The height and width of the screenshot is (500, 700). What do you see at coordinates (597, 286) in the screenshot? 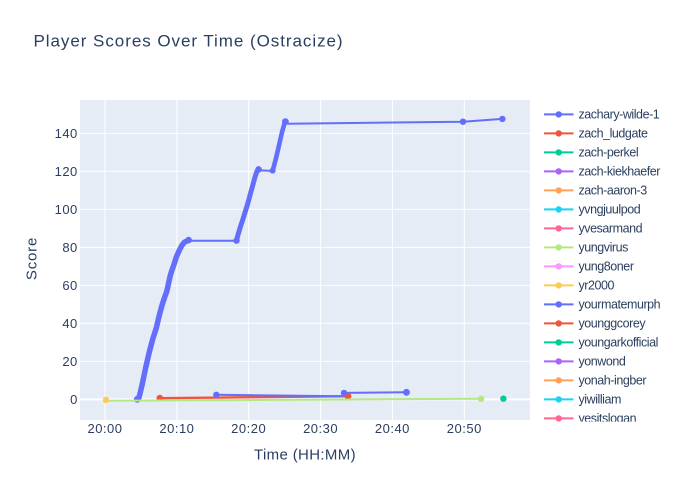
I see `svg-text: yr2000` at bounding box center [597, 286].